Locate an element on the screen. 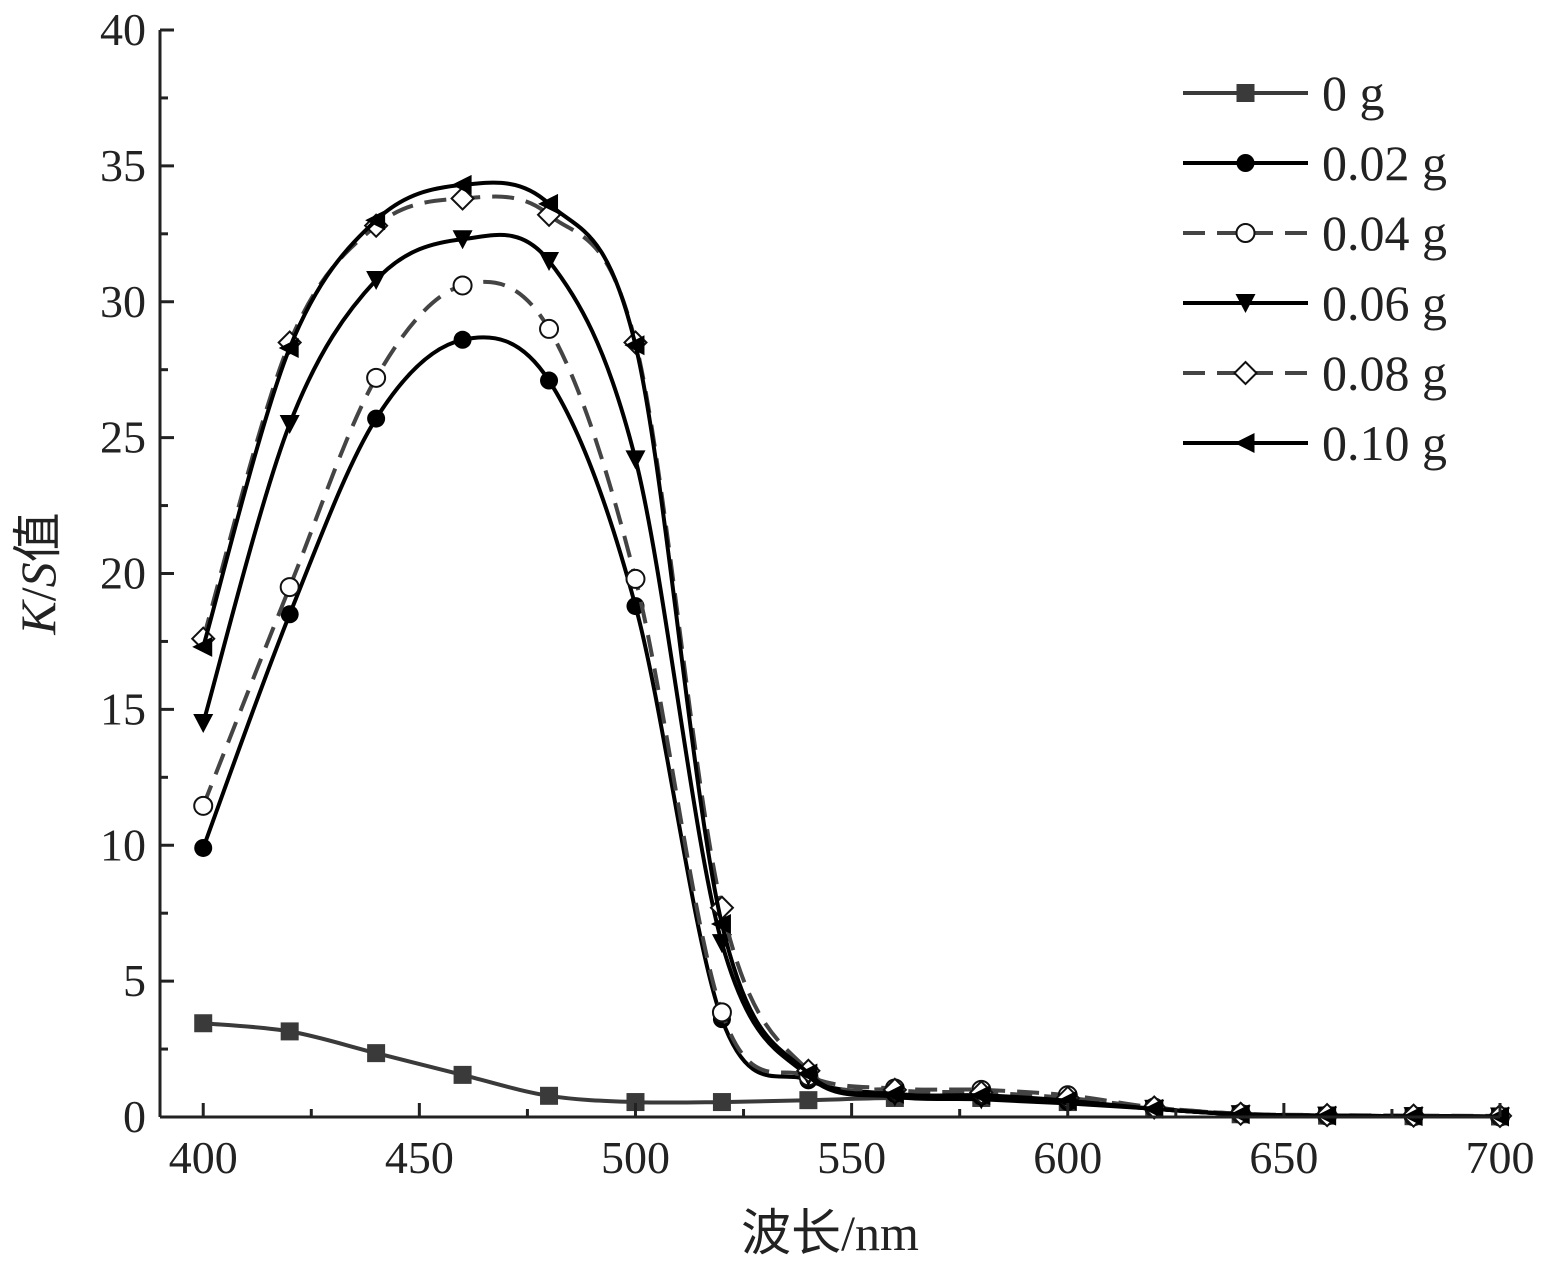 The height and width of the screenshot is (1266, 1543). x-tick-label: 700 is located at coordinates (1500, 1157).